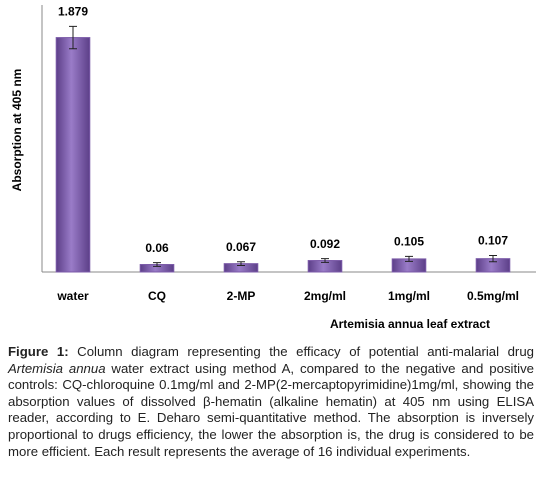  I want to click on bar, so click(73, 155).